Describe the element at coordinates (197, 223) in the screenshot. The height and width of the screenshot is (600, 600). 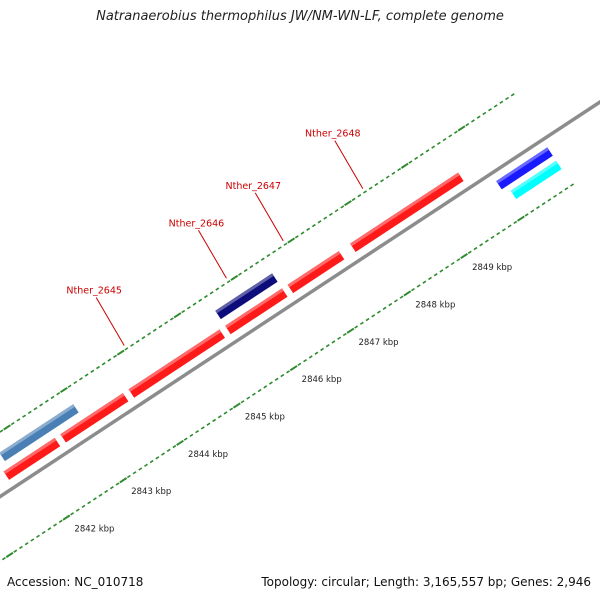
I see `gene-label: Nther_2646` at that location.